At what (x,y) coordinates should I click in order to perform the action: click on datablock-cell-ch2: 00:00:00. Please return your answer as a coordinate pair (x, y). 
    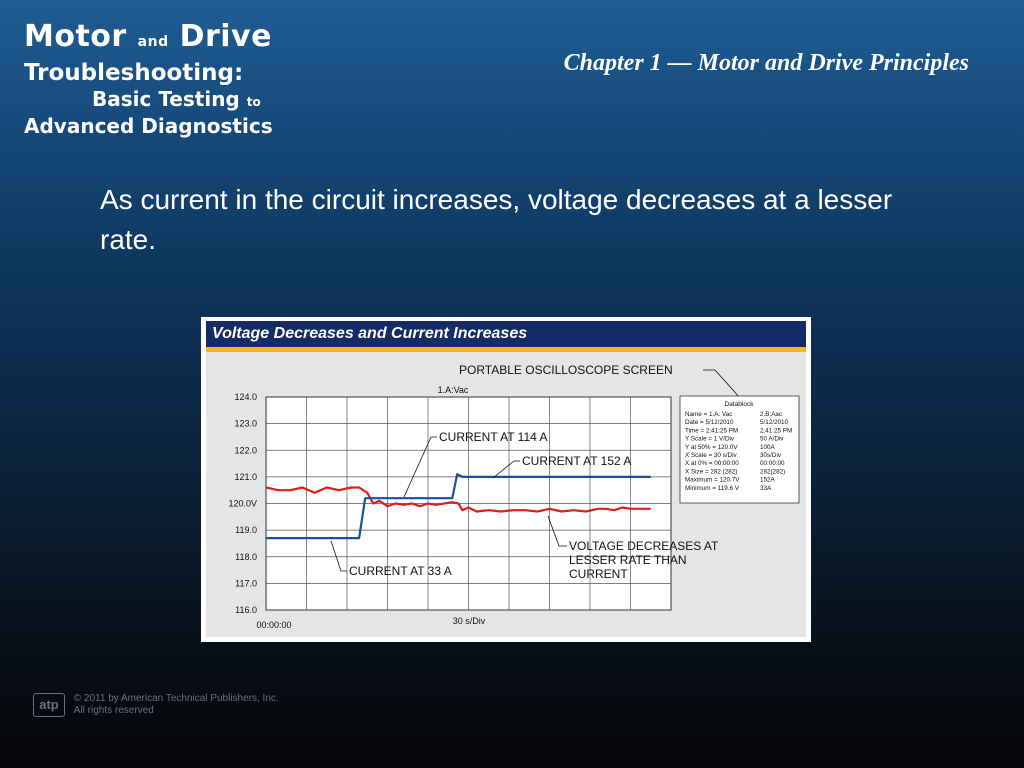
    Looking at the image, I should click on (772, 463).